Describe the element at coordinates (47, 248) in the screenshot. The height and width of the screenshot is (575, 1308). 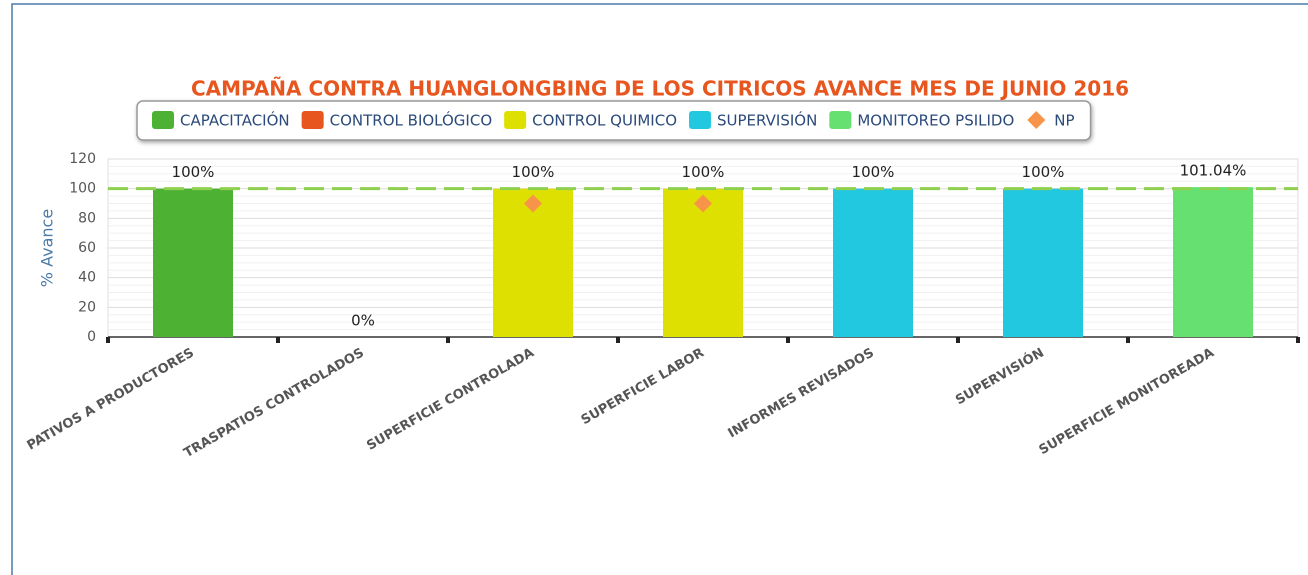
I see `y-axis-title: % Avance` at that location.